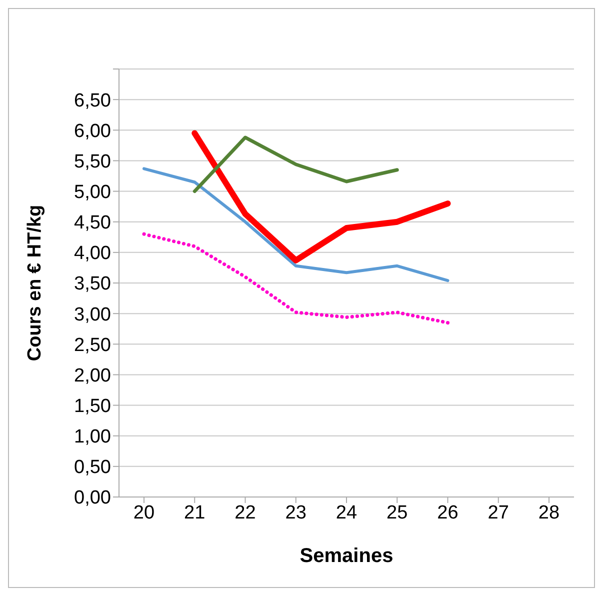 The image size is (601, 594). I want to click on x-tick-label: 26, so click(447, 513).